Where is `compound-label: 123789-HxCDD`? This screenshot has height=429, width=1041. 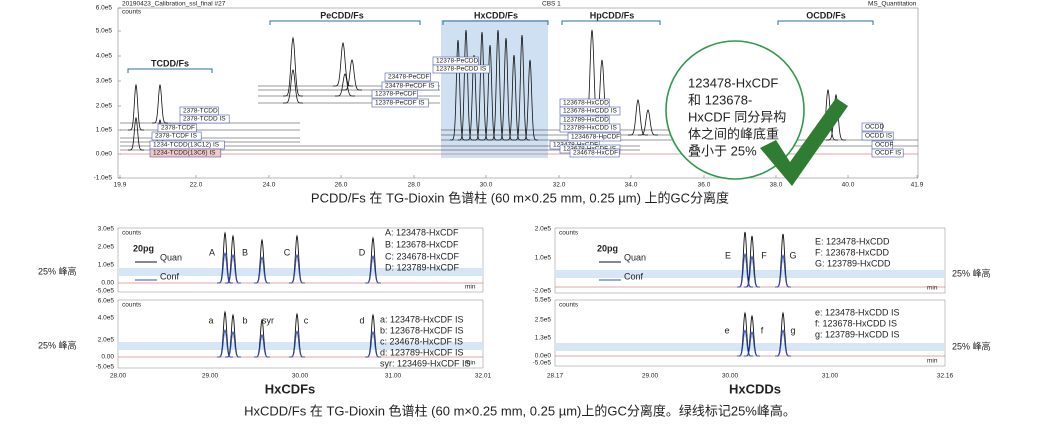
compound-label: 123789-HxCDD is located at coordinates (586, 120).